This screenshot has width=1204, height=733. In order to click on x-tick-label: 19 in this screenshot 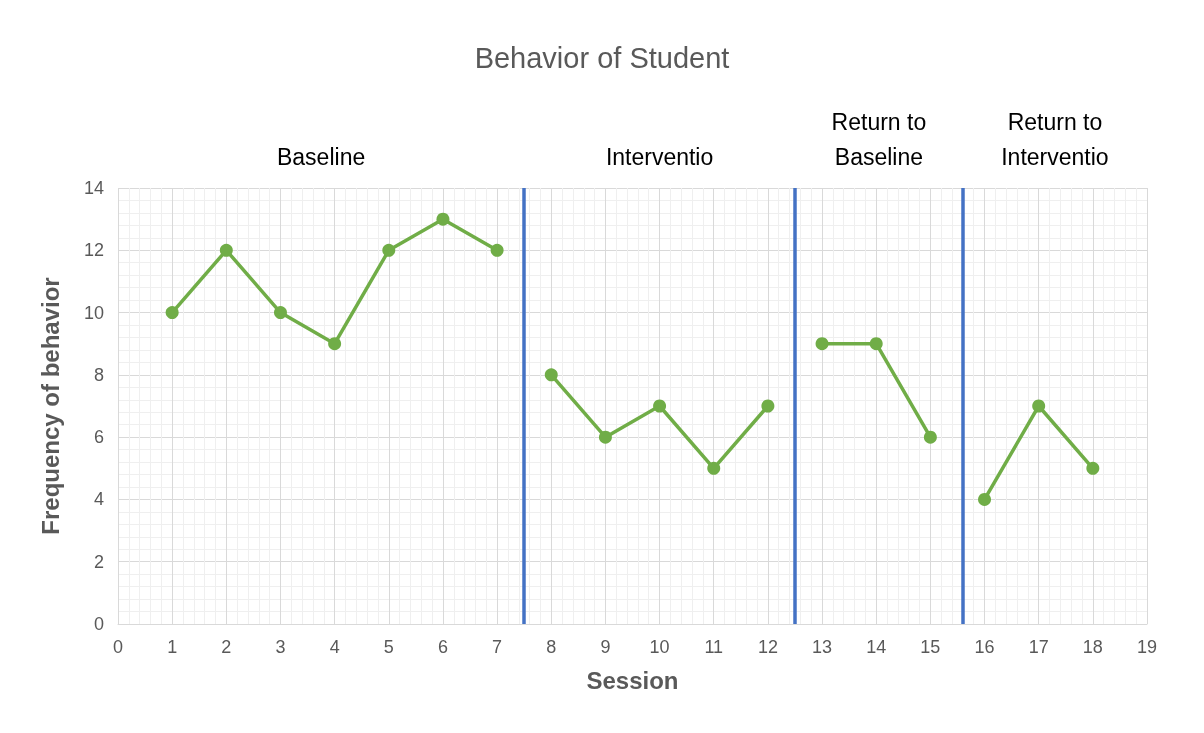, I will do `click(1147, 647)`.